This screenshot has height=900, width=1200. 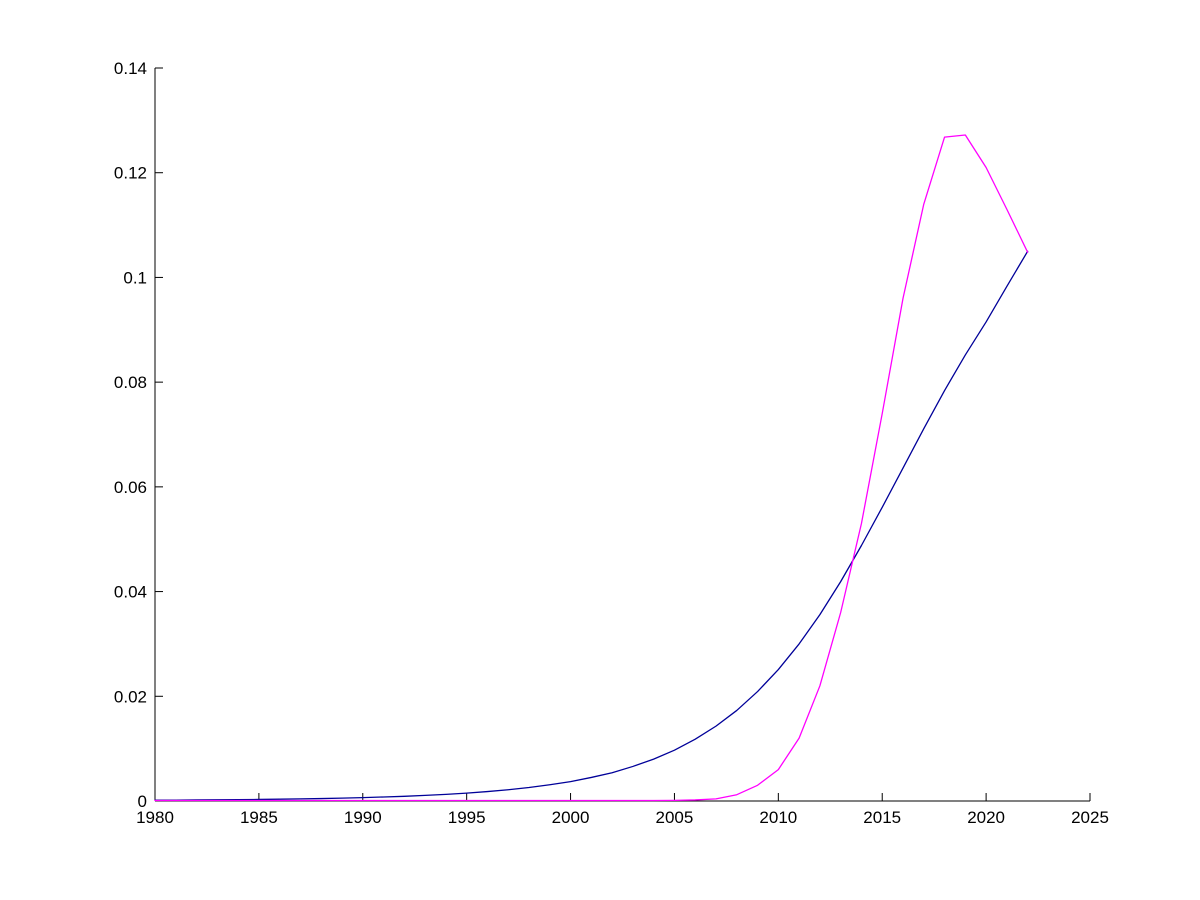 What do you see at coordinates (135, 277) in the screenshot?
I see `y-tick-label: 0.1` at bounding box center [135, 277].